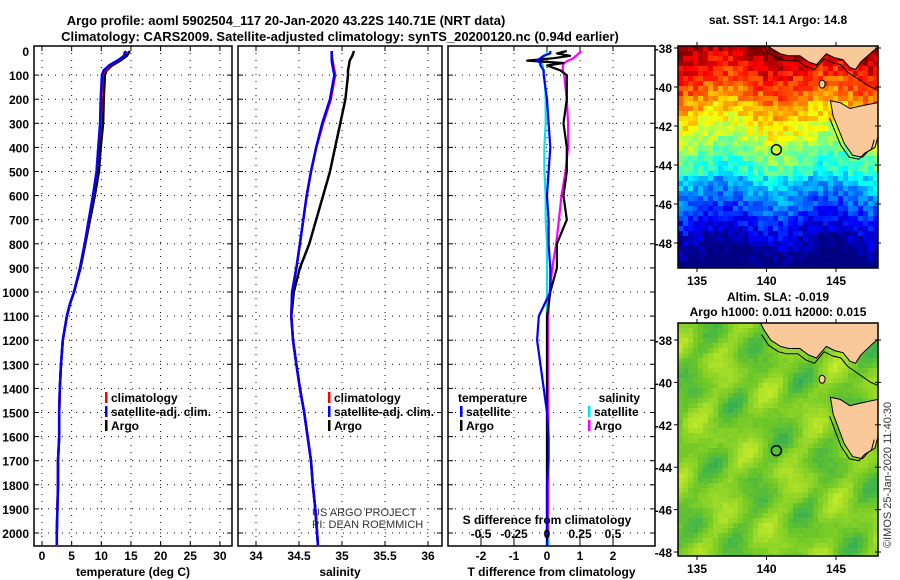 The height and width of the screenshot is (580, 900). What do you see at coordinates (340, 572) in the screenshot?
I see `x-axis-label: salinity` at bounding box center [340, 572].